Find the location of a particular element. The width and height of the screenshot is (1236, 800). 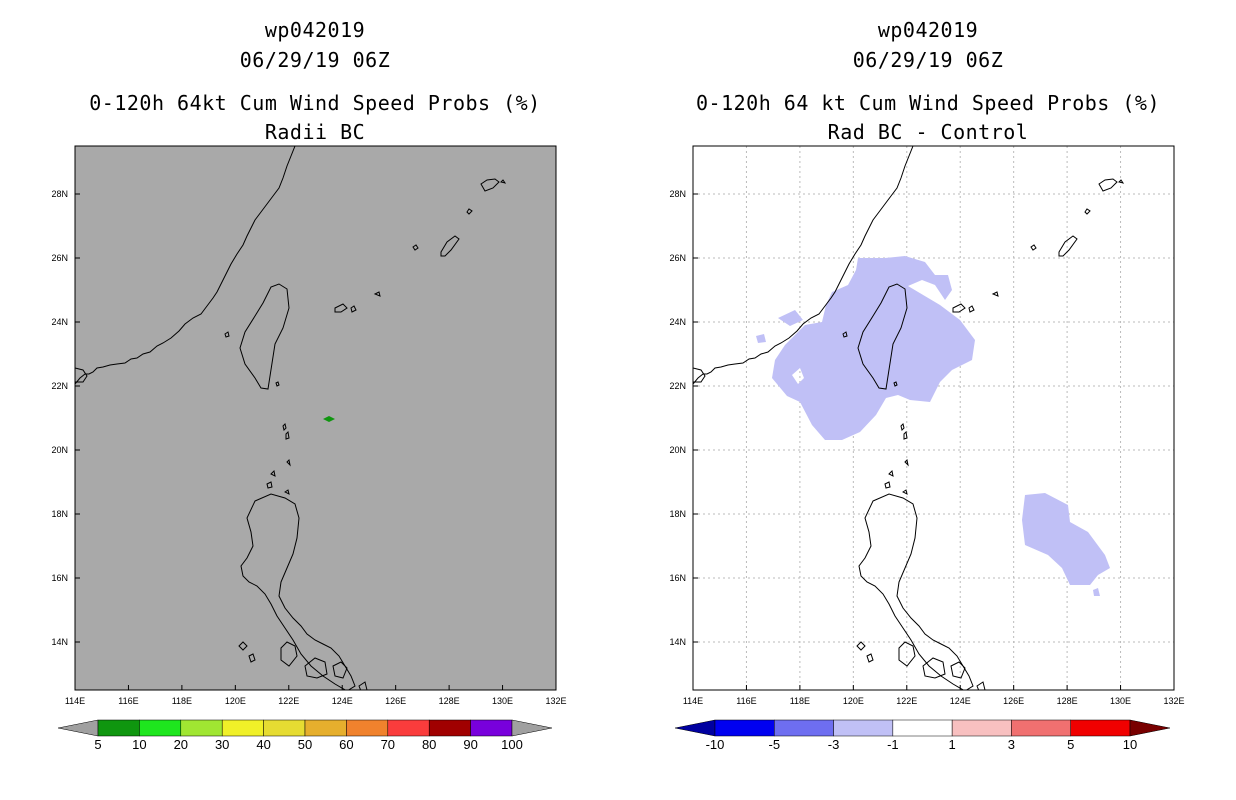

right-colorbar: -10 -5 -3 -1 1 3 5 10 is located at coordinates (922, 735).